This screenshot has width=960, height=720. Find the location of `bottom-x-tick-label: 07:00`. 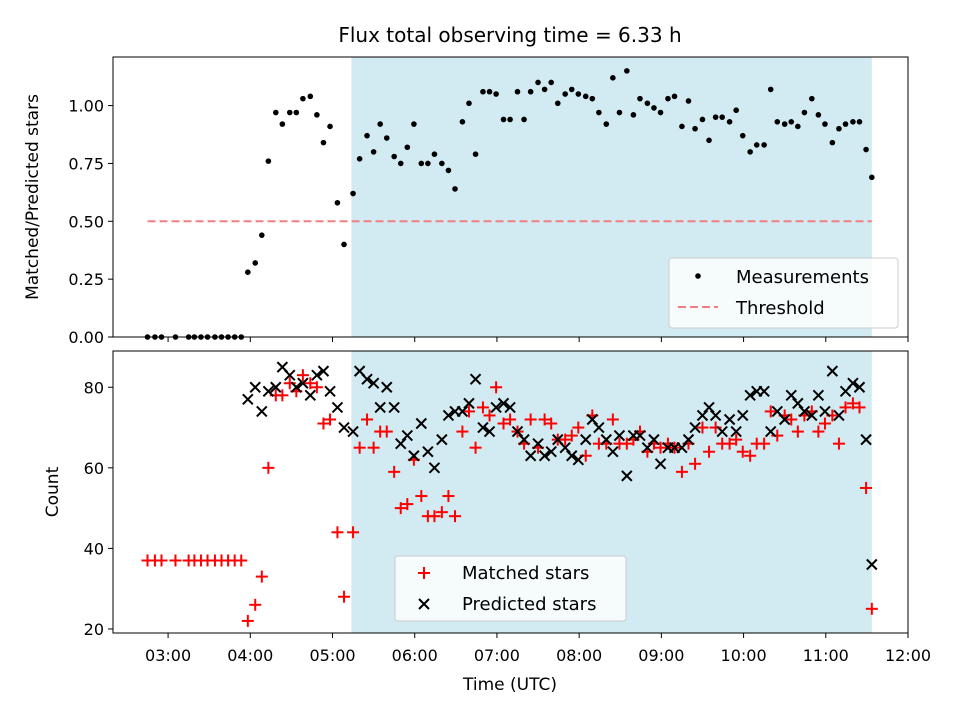

bottom-x-tick-label: 07:00 is located at coordinates (497, 655).